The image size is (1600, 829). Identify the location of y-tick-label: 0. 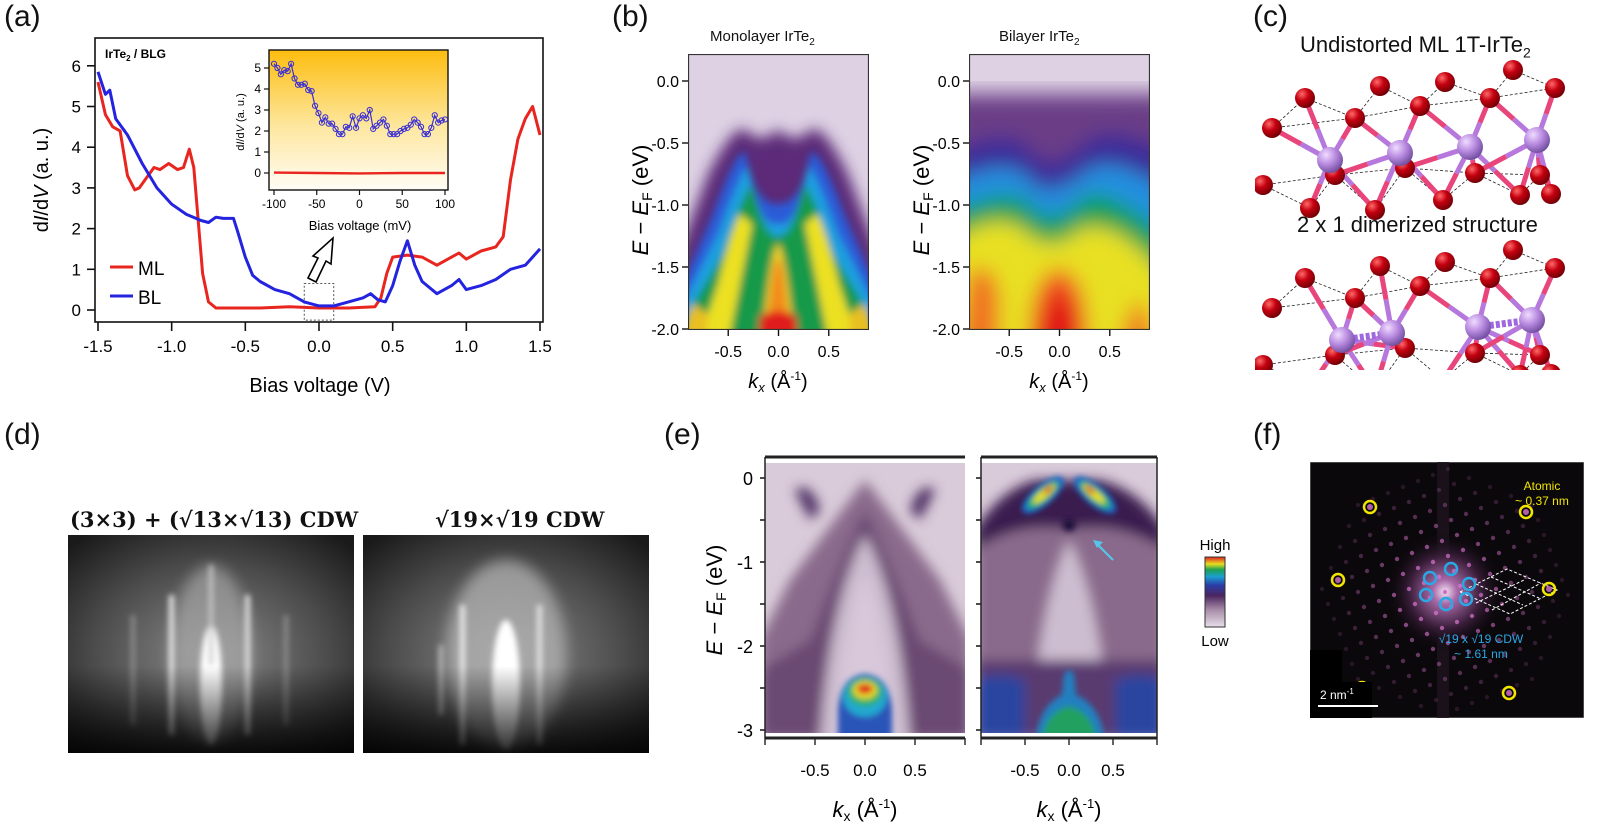
(748, 479).